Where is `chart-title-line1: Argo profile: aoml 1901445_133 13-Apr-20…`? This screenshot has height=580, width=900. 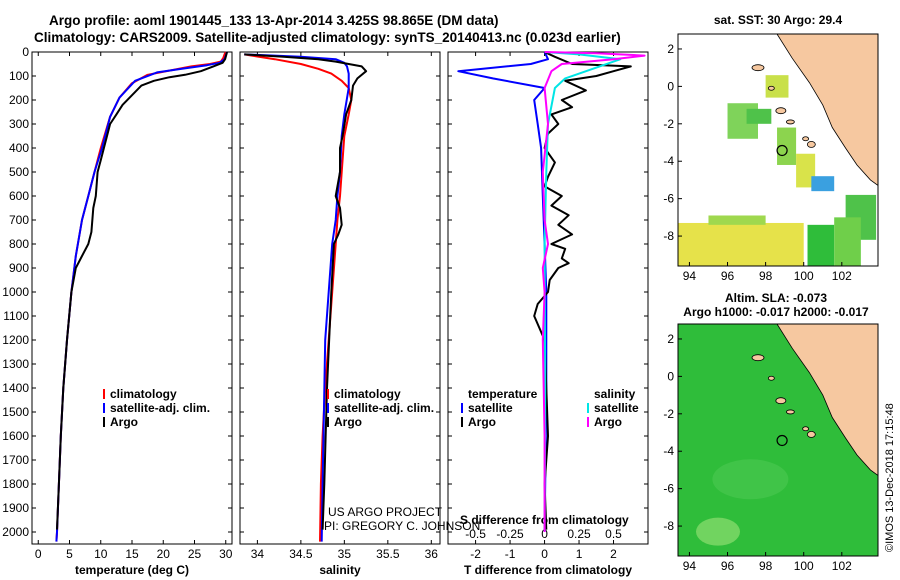
chart-title-line1: Argo profile: aoml 1901445_133 13-Apr-20… is located at coordinates (274, 20).